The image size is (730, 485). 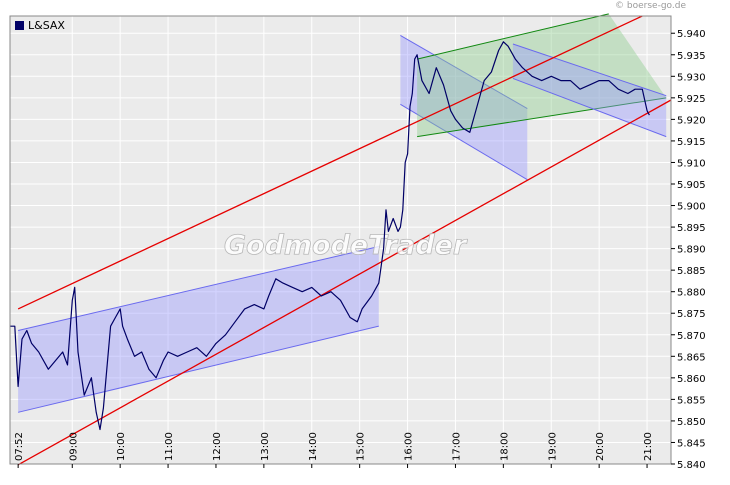 I want to click on copyright-text: © boerse-go.de, so click(x=650, y=6).